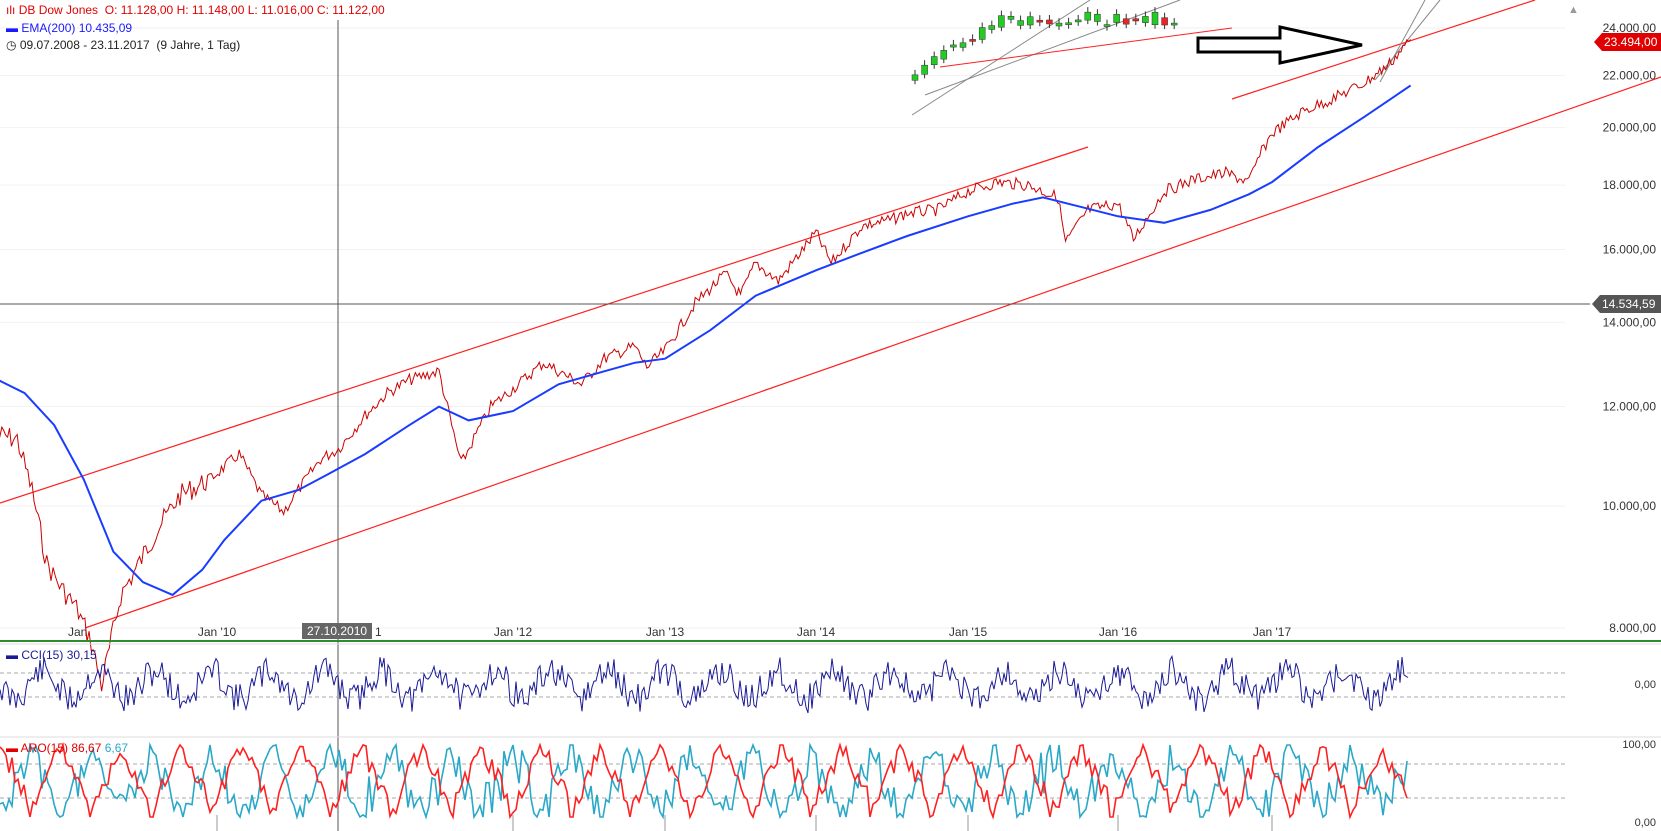 The height and width of the screenshot is (831, 1661). What do you see at coordinates (12, 748) in the screenshot?
I see `aroon-swatch-icon: ▬` at bounding box center [12, 748].